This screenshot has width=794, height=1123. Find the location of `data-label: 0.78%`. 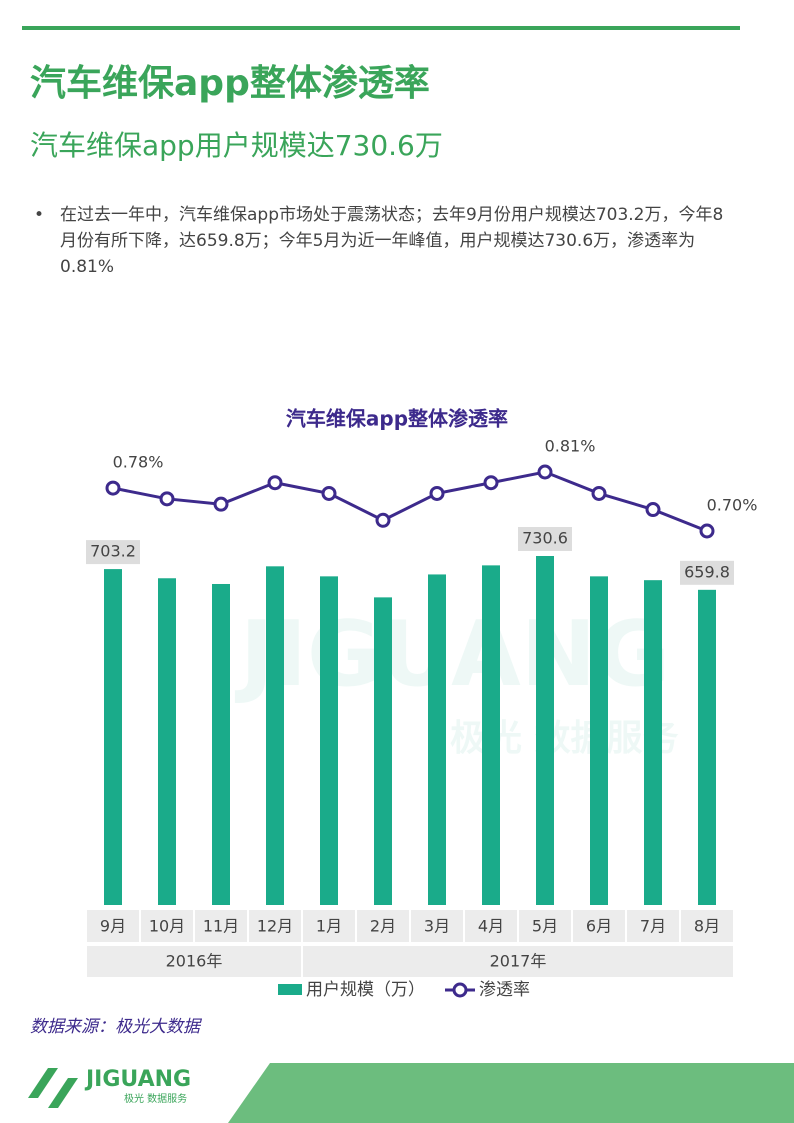

data-label: 0.78% is located at coordinates (138, 462).